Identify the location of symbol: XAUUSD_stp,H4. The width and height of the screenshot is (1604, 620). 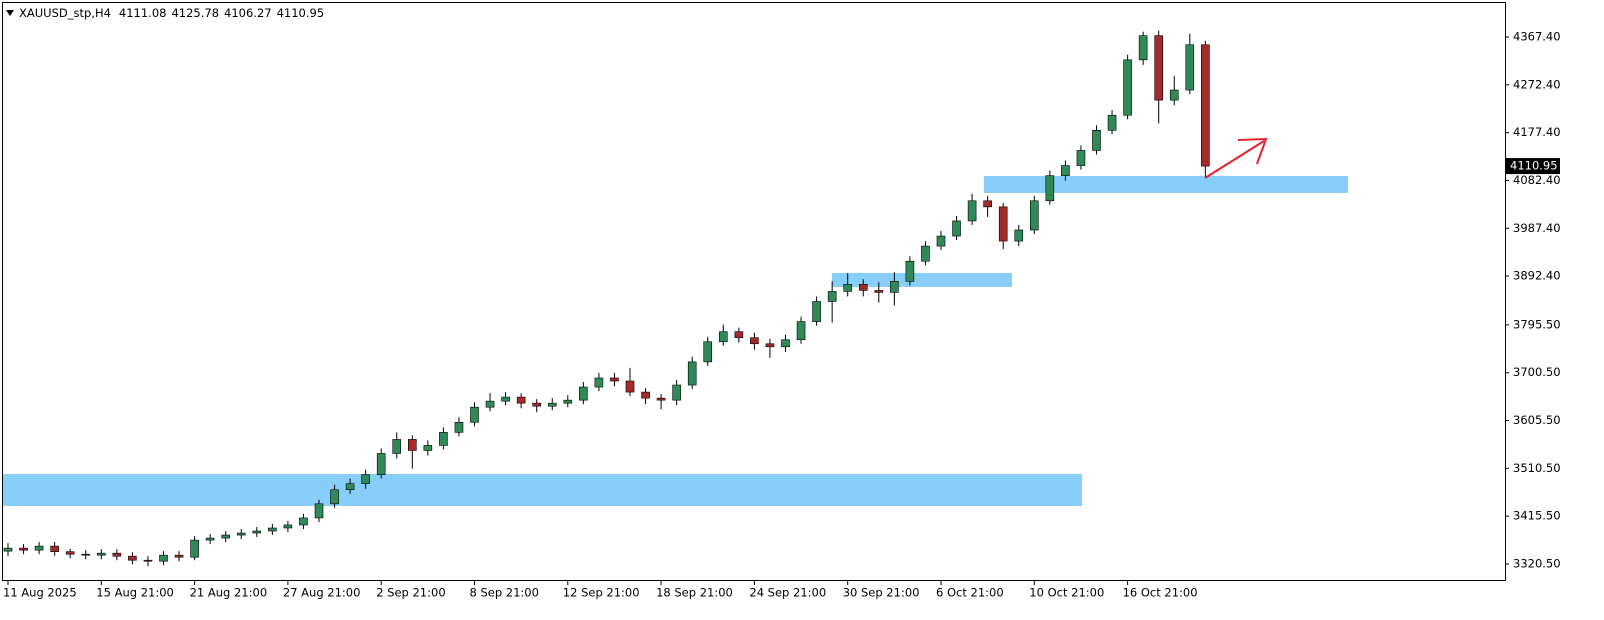
(65, 13).